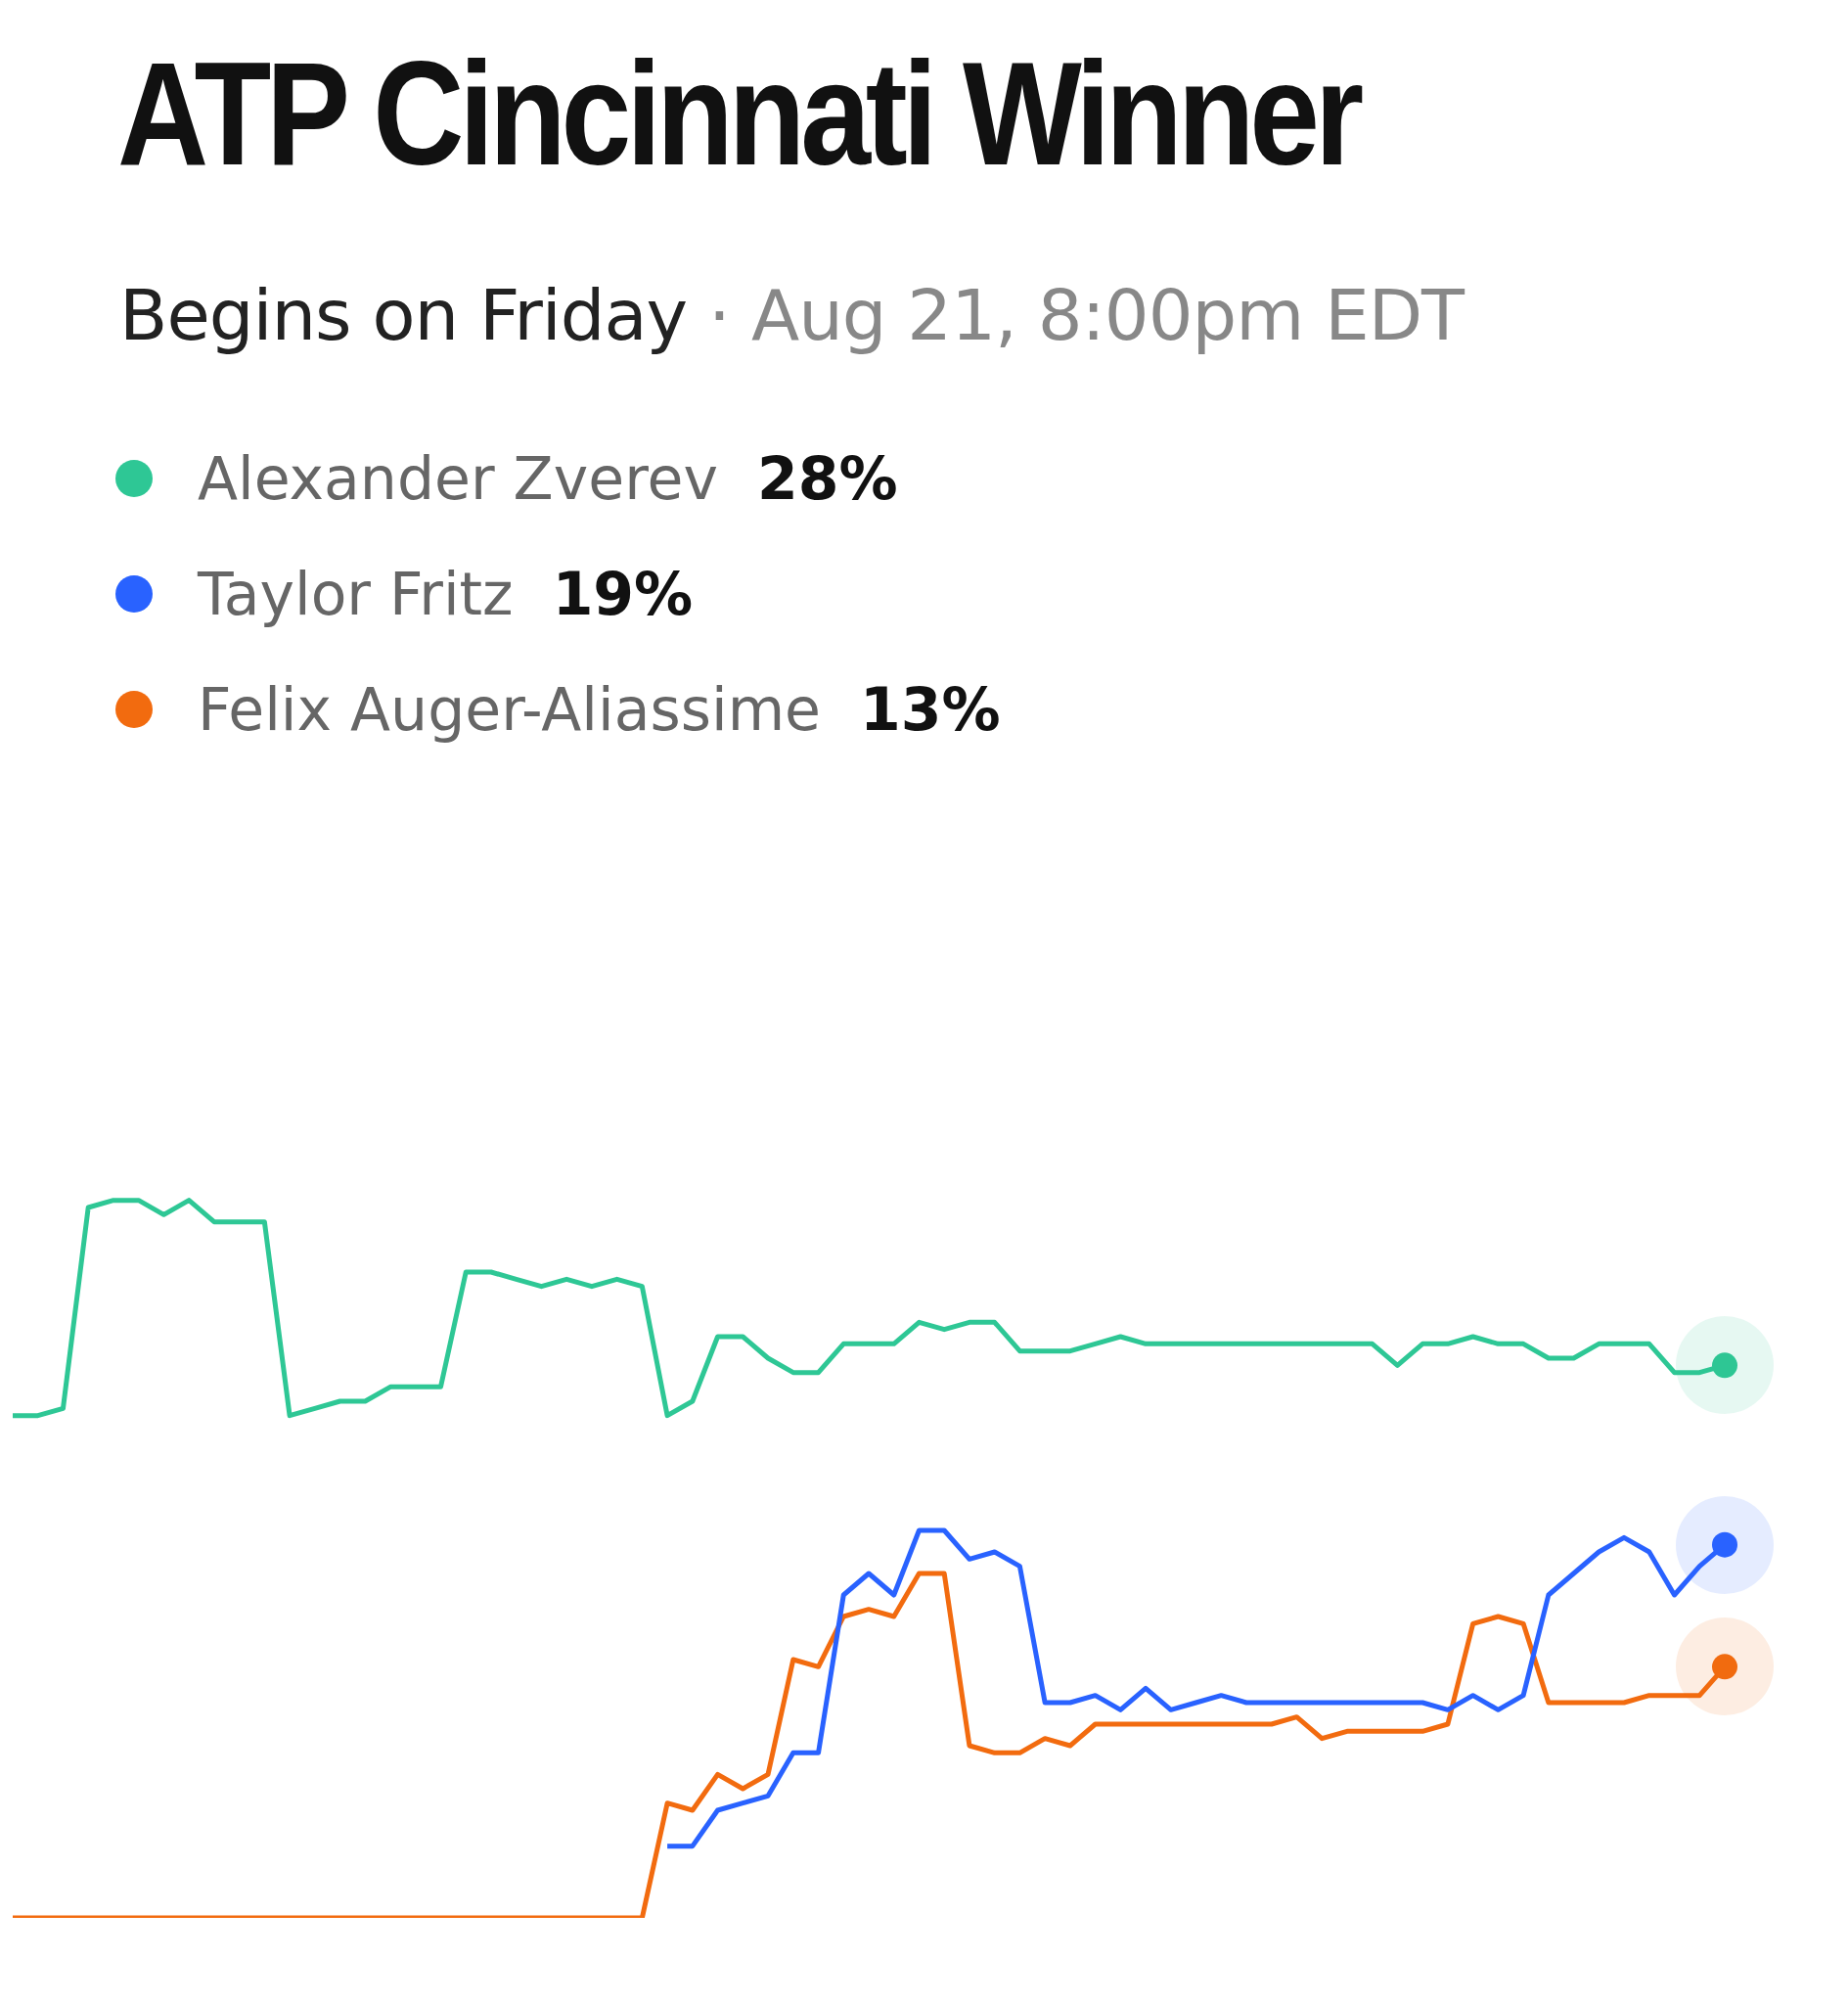  What do you see at coordinates (458, 478) in the screenshot?
I see `legend-label: Alexander Zverev` at bounding box center [458, 478].